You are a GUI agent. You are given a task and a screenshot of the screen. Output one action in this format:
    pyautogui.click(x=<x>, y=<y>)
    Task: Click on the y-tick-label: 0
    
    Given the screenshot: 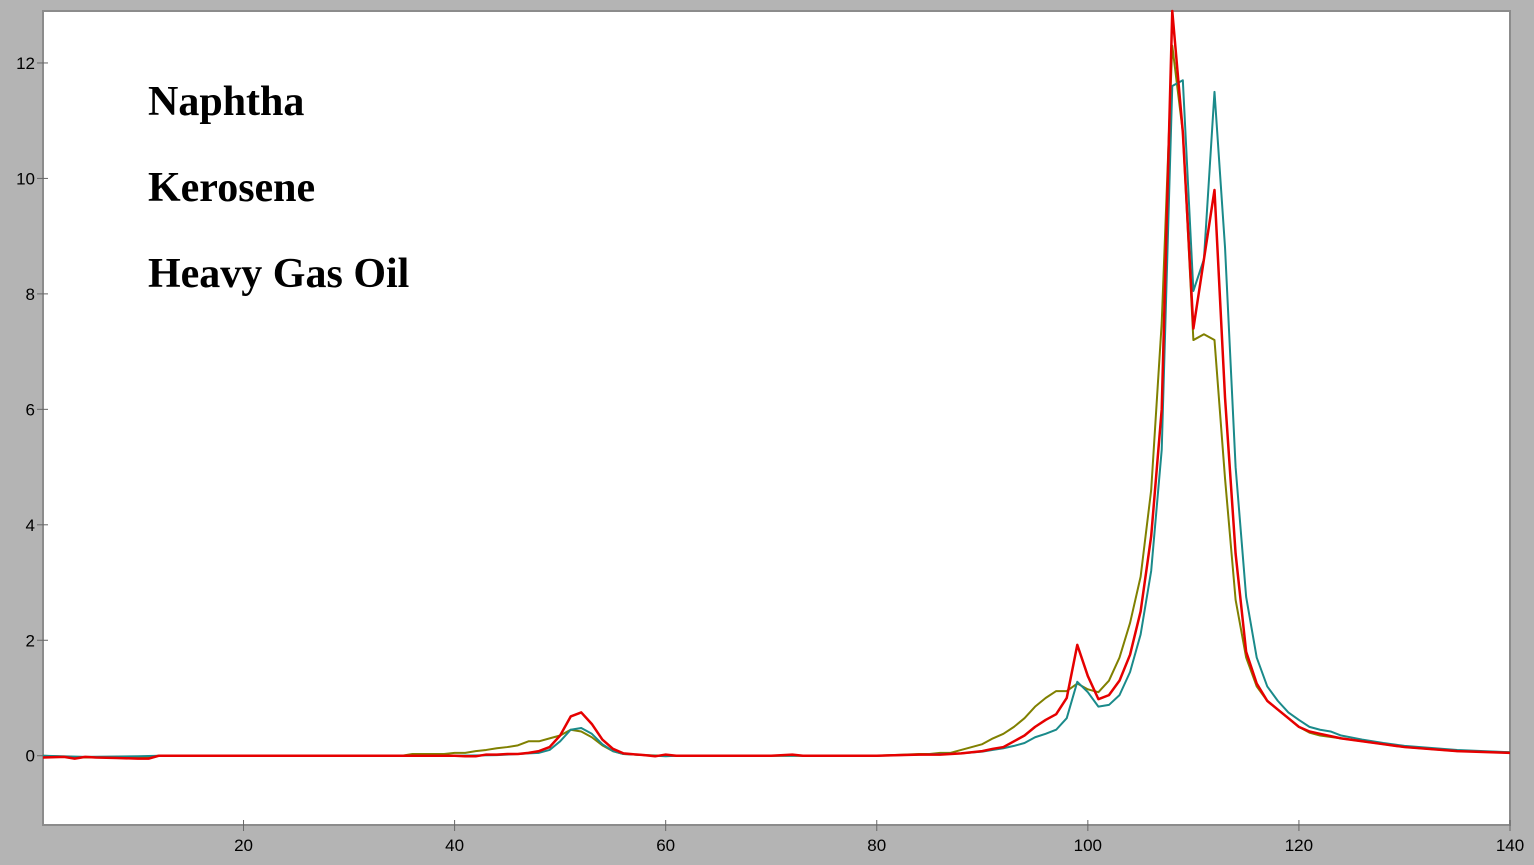 What is the action you would take?
    pyautogui.click(x=30, y=756)
    